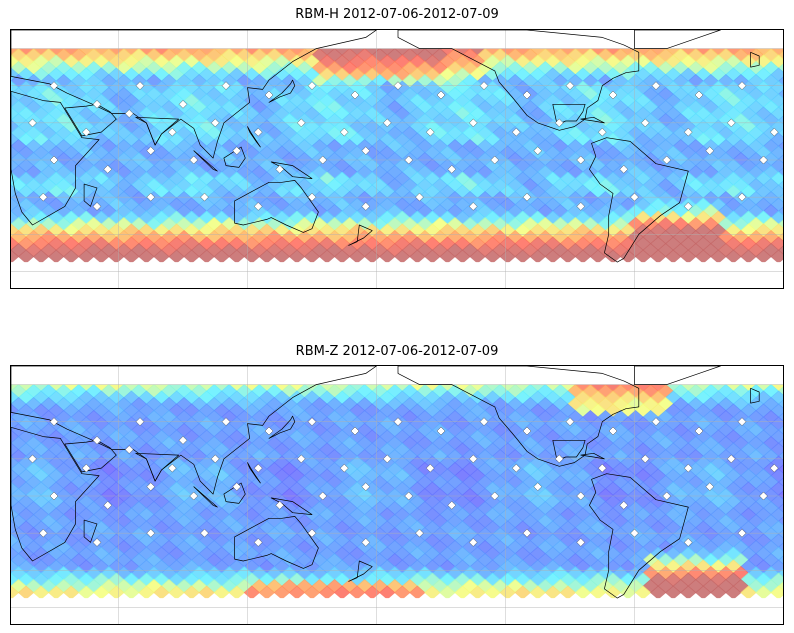  What do you see at coordinates (397, 611) in the screenshot?
I see `no-data-band-south` at bounding box center [397, 611].